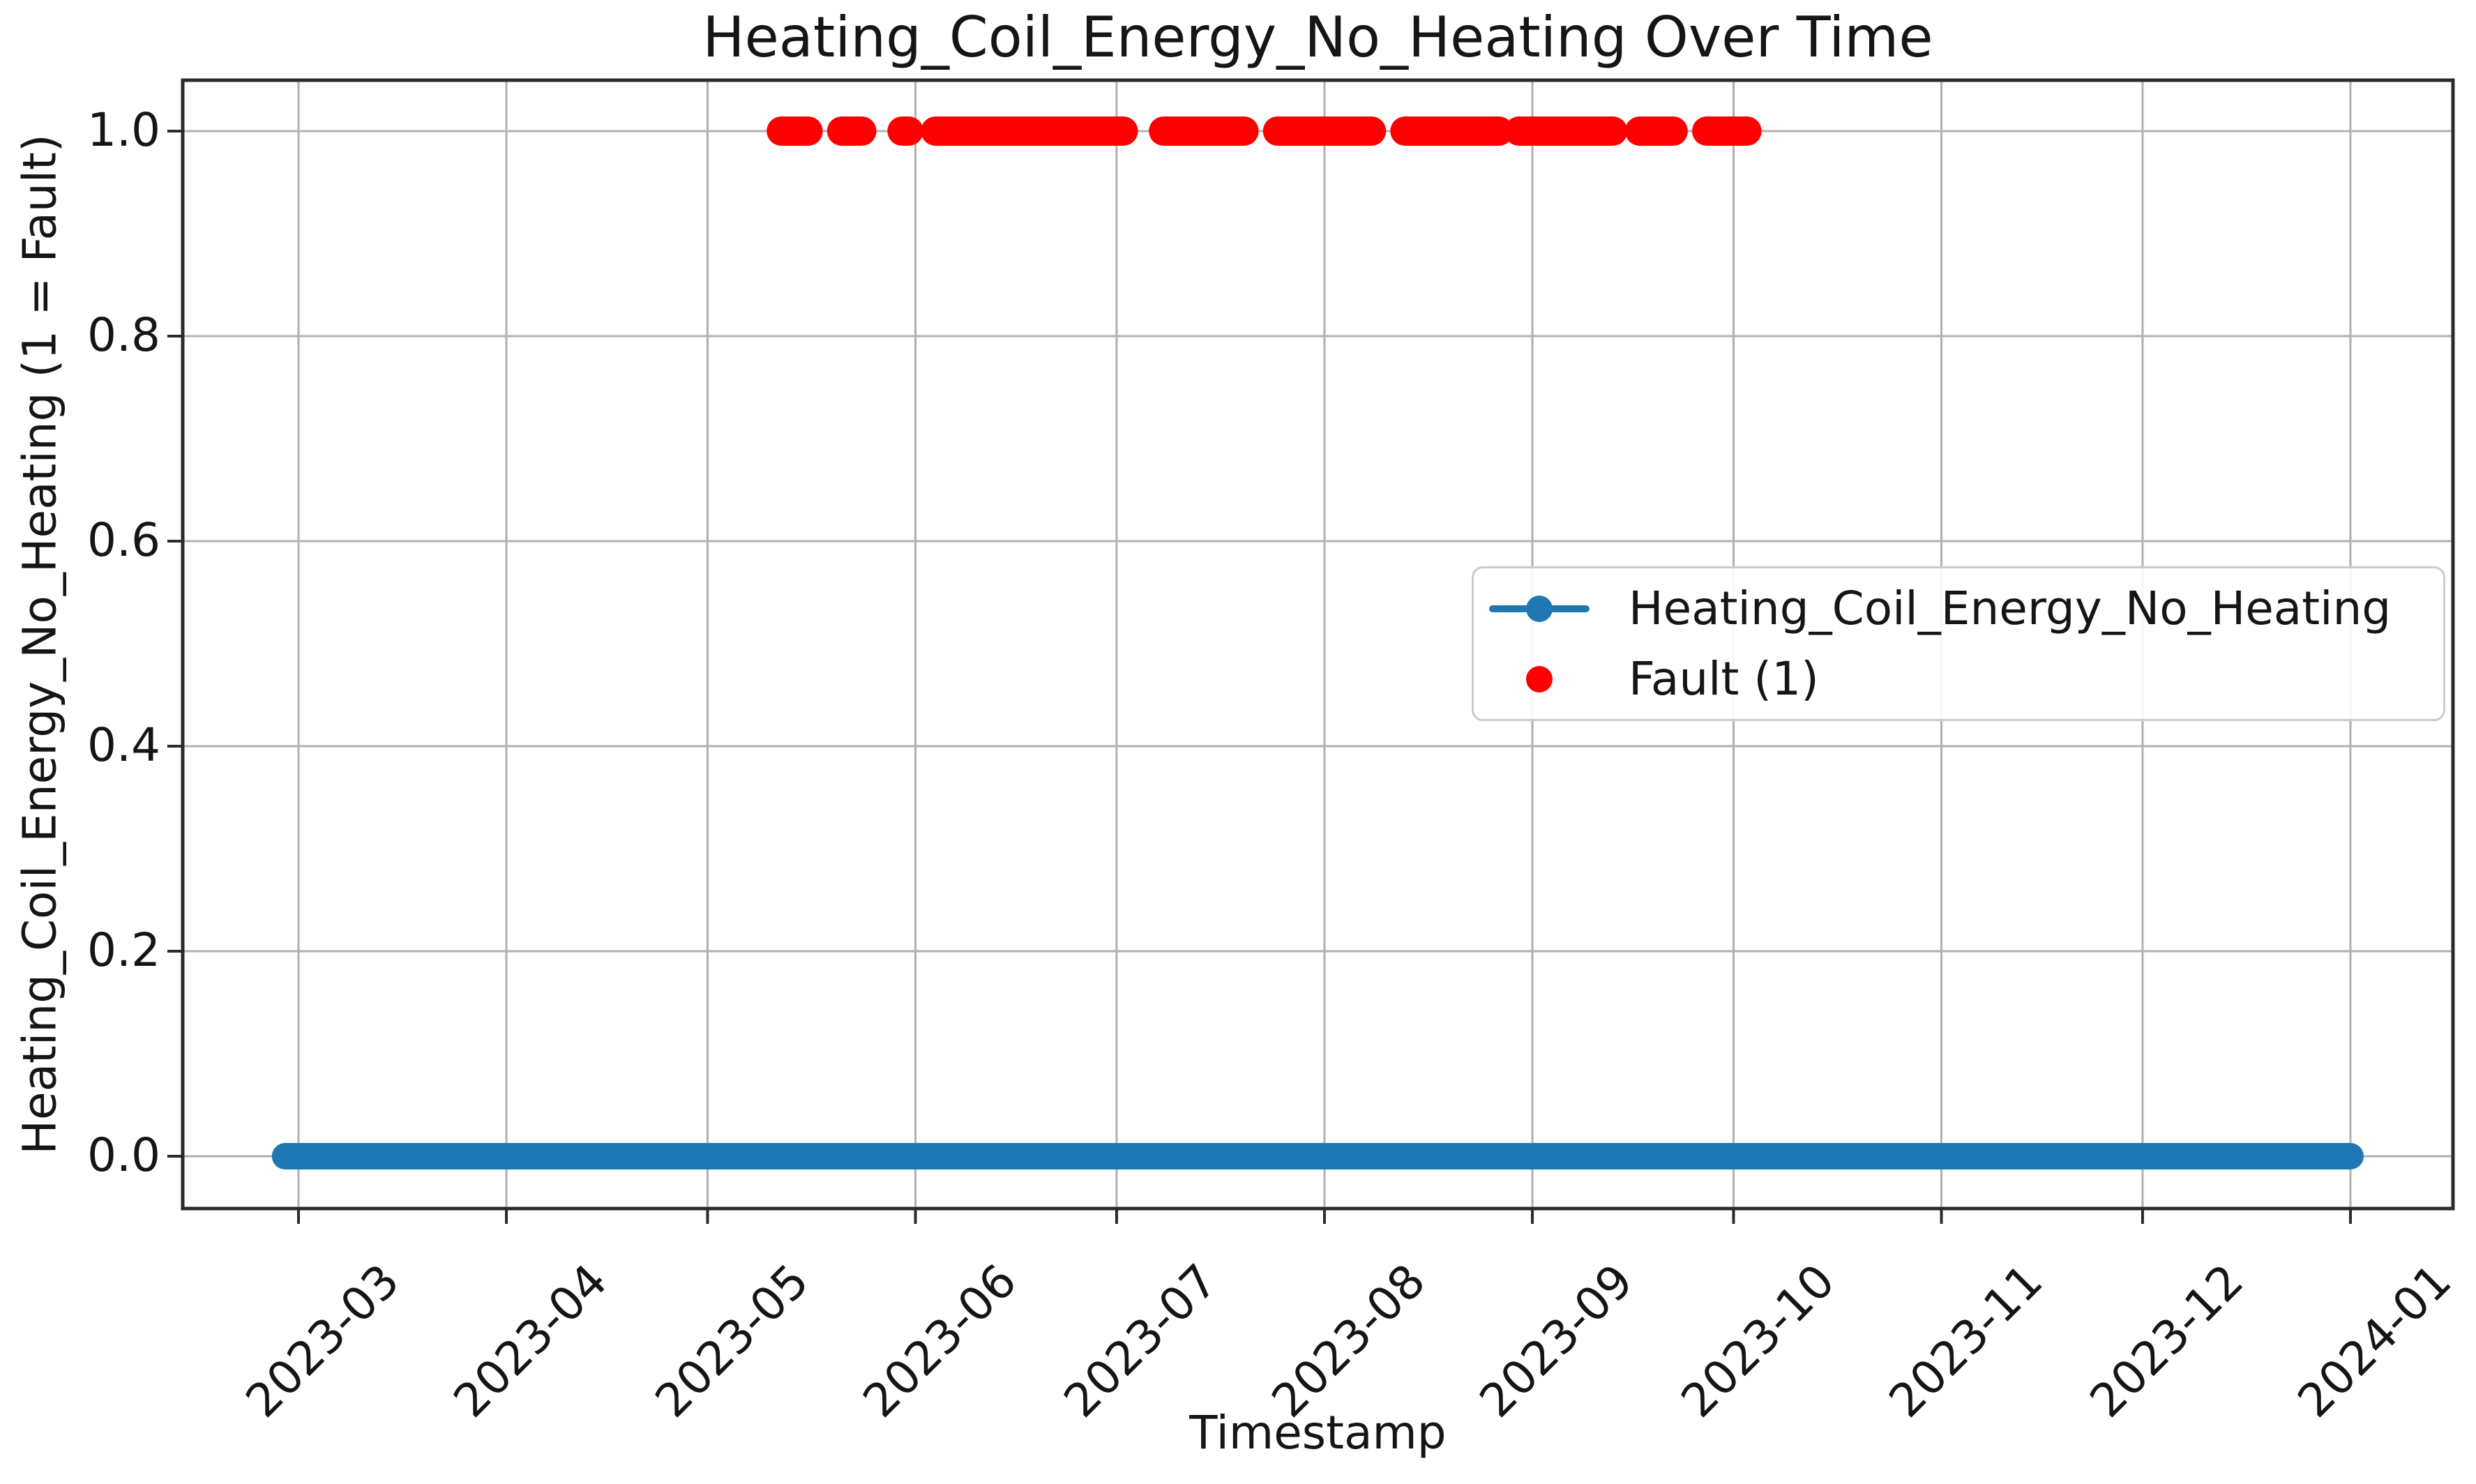 Image resolution: width=2476 pixels, height=1484 pixels. What do you see at coordinates (1317, 37) in the screenshot?
I see `chart-title: Heating_Coil_Energy_No_Heating Over Time` at bounding box center [1317, 37].